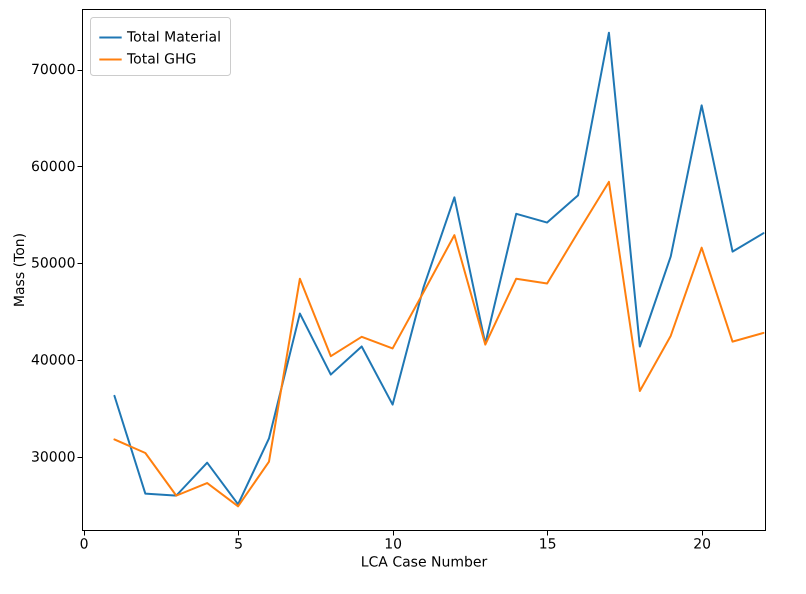 The image size is (806, 594). Describe the element at coordinates (53, 166) in the screenshot. I see `y-tick-label: 60000` at that location.